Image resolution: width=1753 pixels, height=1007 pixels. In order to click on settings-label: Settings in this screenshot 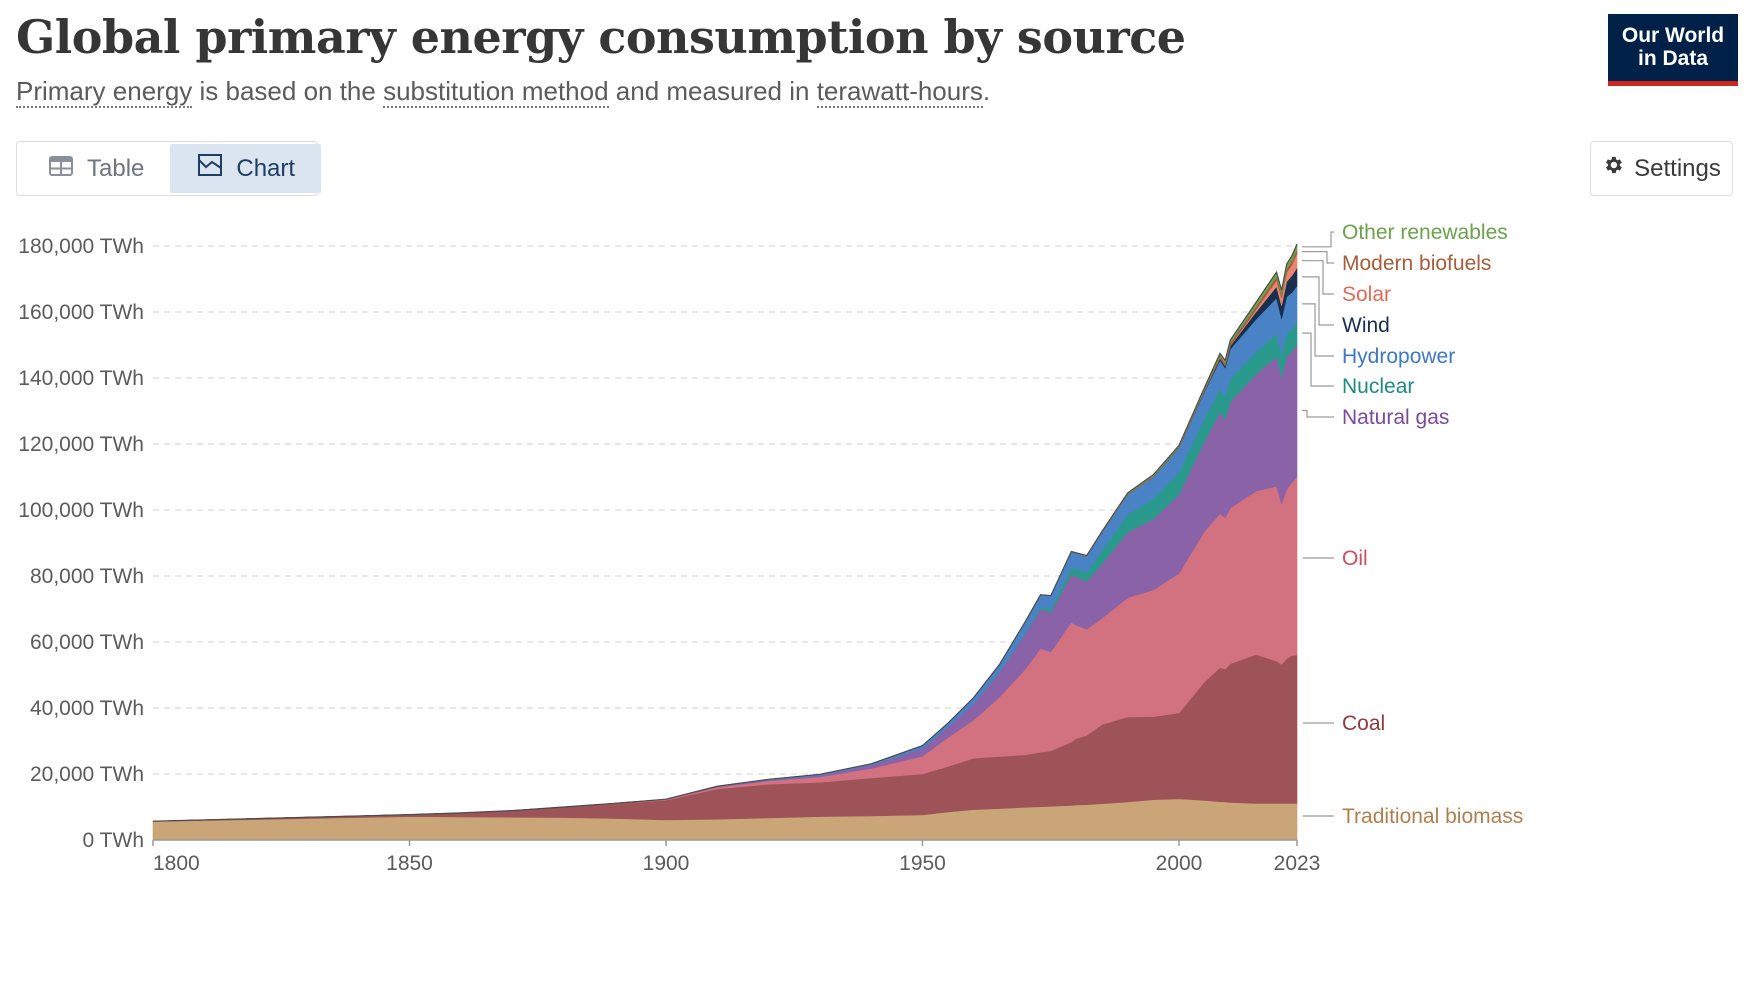, I will do `click(1677, 168)`.